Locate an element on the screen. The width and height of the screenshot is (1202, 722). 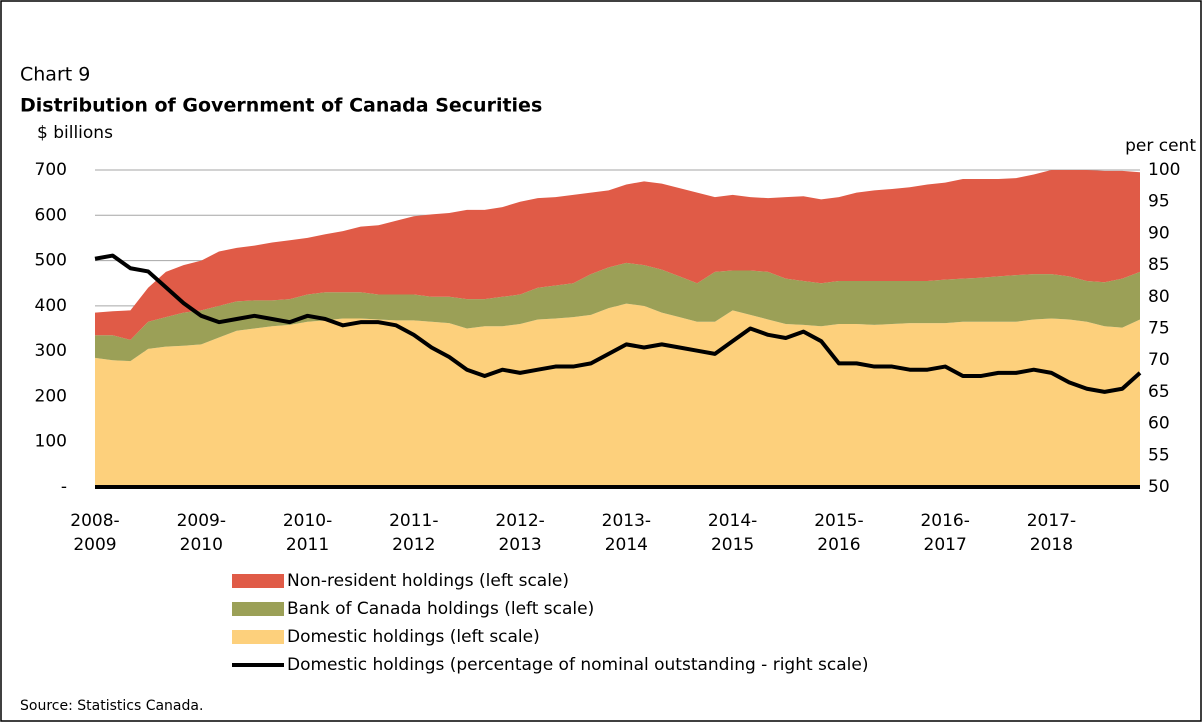
y-tick-label: 600 is located at coordinates (51, 215).